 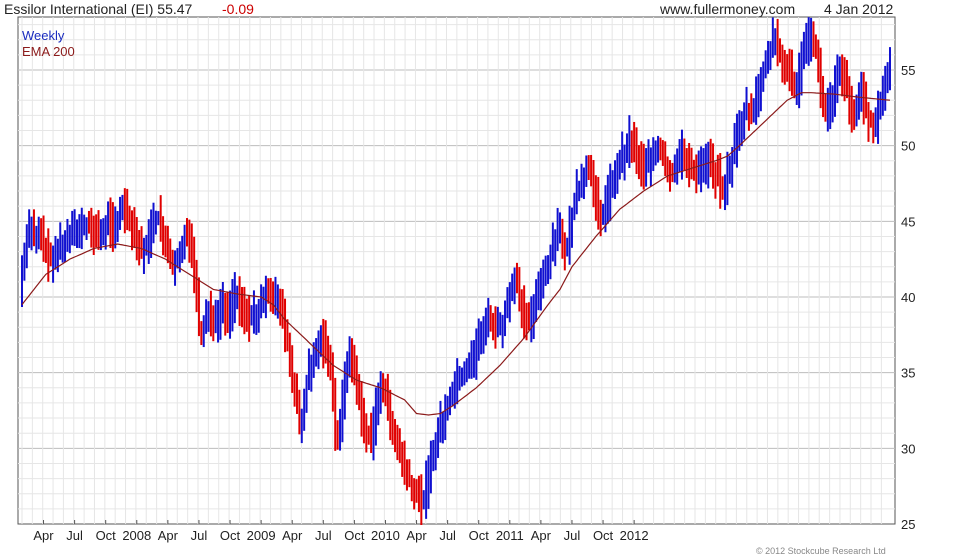 What do you see at coordinates (821, 551) in the screenshot?
I see `copyright: © 2012 Stockcube Research Ltd` at bounding box center [821, 551].